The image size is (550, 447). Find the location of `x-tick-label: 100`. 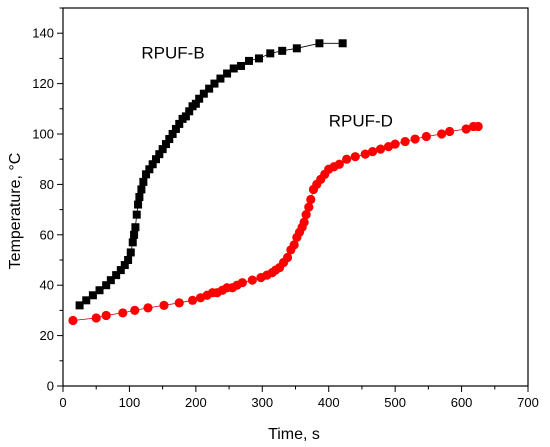

x-tick-label: 100 is located at coordinates (130, 402).